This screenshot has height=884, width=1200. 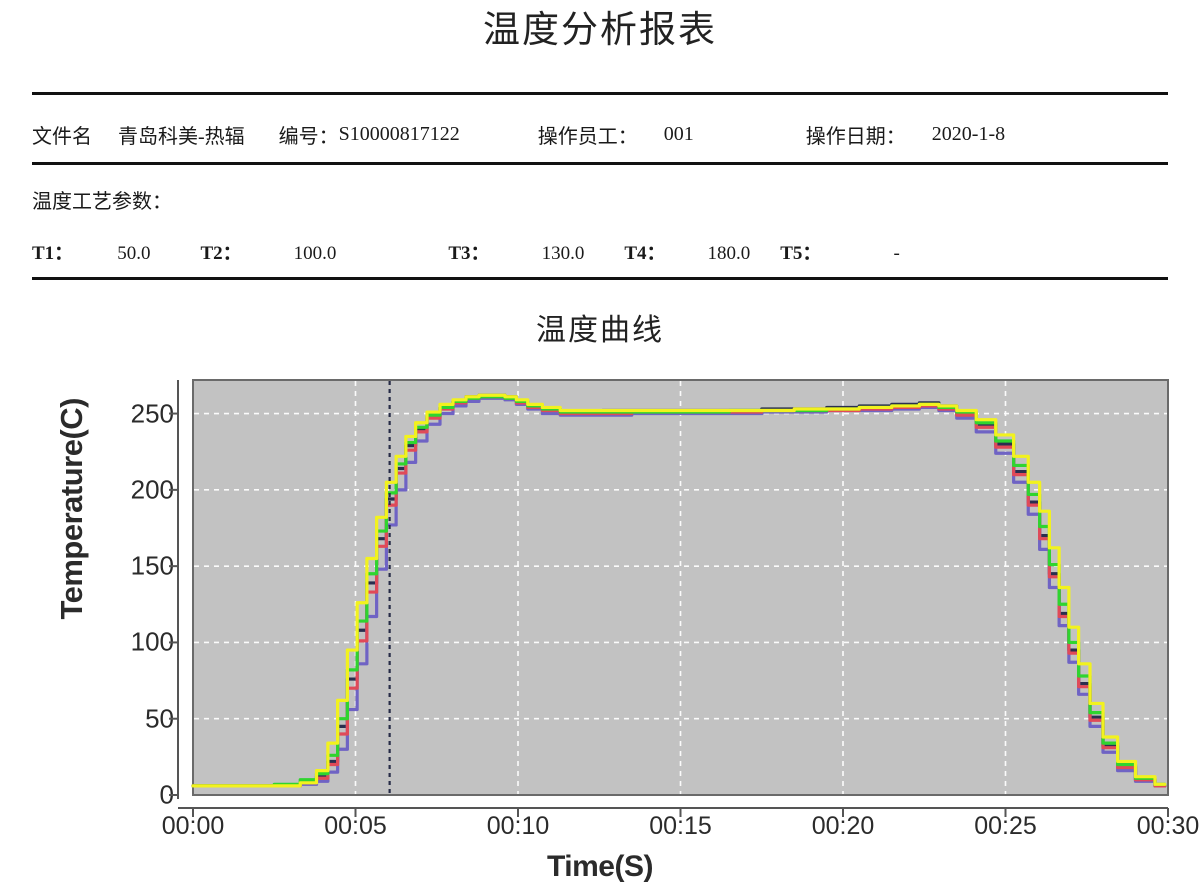 What do you see at coordinates (678, 133) in the screenshot?
I see `operator-value: 001` at bounding box center [678, 133].